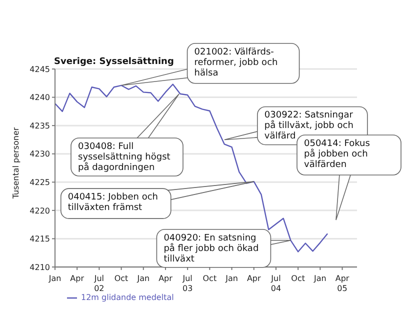 This screenshot has height=311, width=416. I want to click on y-tick-label: 4210, so click(40, 267).